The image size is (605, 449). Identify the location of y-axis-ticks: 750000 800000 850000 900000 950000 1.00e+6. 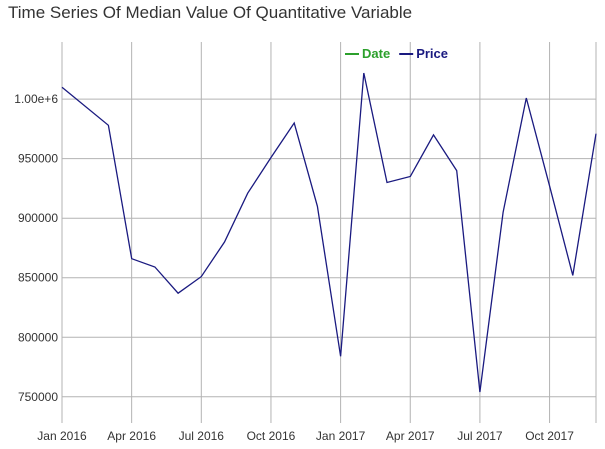
(36, 248).